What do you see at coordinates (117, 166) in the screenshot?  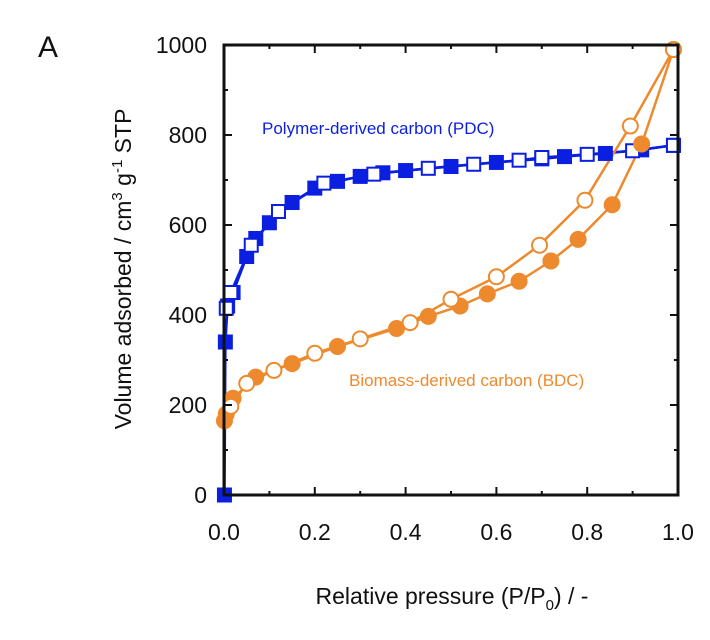 I see `y-axis-title-sup2: -1` at bounding box center [117, 166].